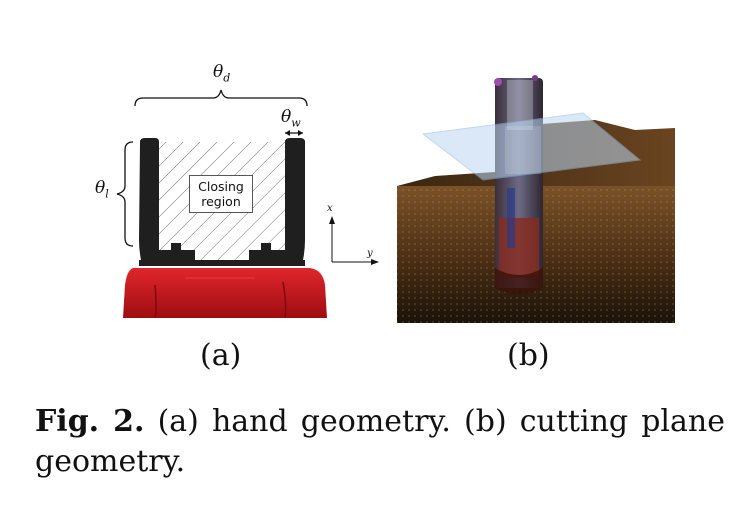  Describe the element at coordinates (370, 253) in the screenshot. I see `axis-y-label: y` at that location.